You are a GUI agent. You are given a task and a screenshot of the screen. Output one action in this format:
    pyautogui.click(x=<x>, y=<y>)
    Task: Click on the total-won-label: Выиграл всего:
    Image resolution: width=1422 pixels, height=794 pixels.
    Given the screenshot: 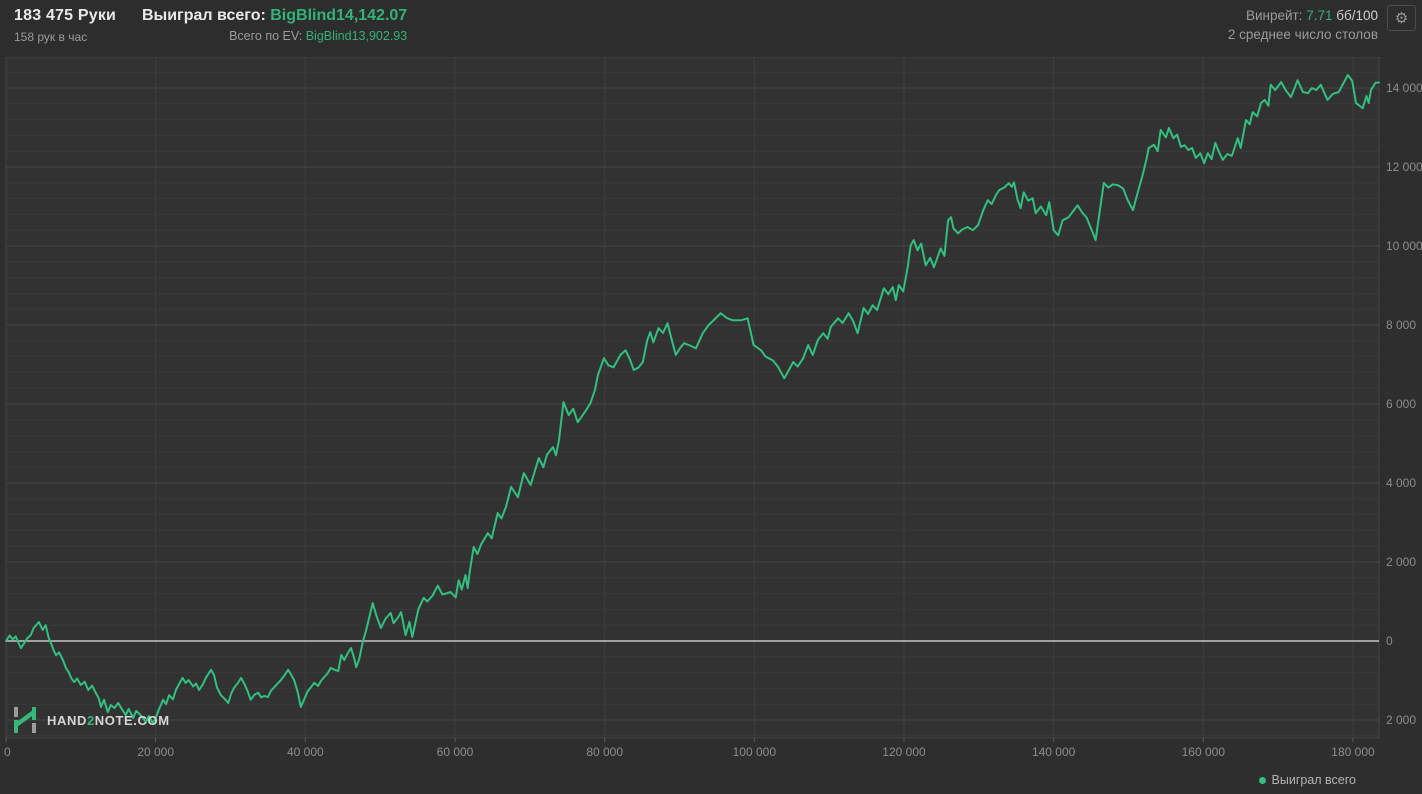 What is the action you would take?
    pyautogui.click(x=204, y=15)
    